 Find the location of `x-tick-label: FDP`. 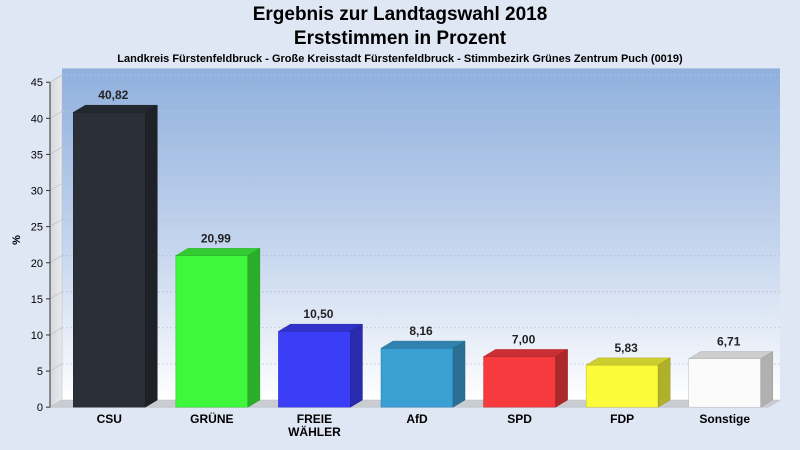

x-tick-label: FDP is located at coordinates (622, 419).